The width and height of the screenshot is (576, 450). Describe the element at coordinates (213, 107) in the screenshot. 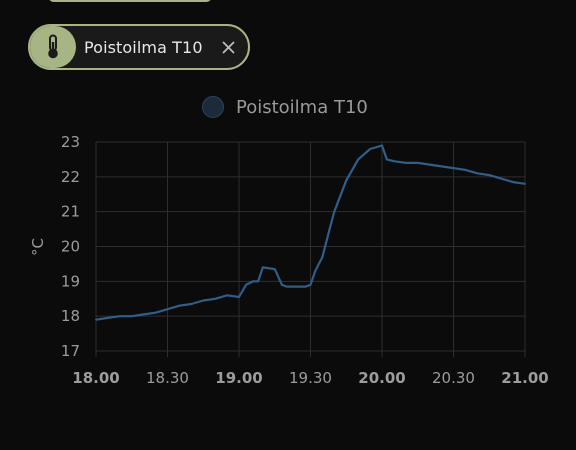

I see `legend-swatch` at that location.